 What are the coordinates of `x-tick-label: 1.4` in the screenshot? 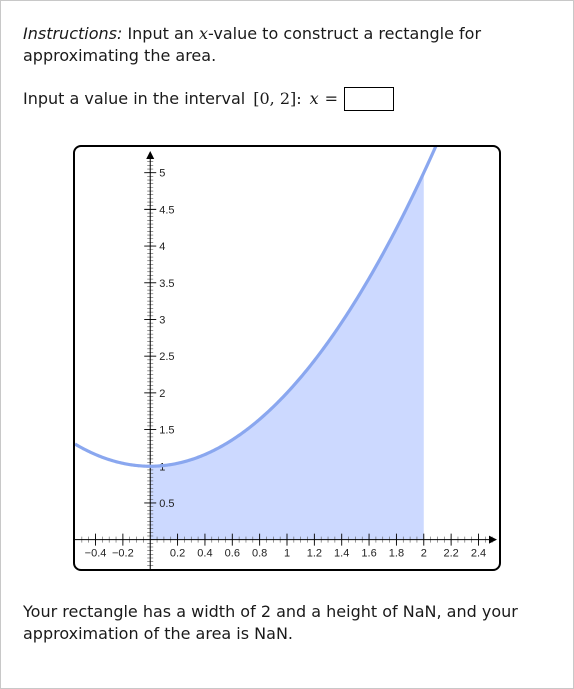 It's located at (341, 554).